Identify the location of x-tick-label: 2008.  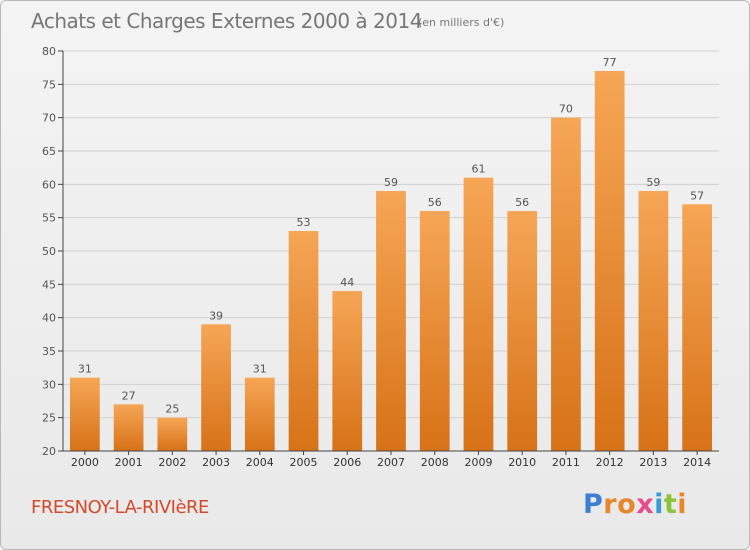
(435, 462).